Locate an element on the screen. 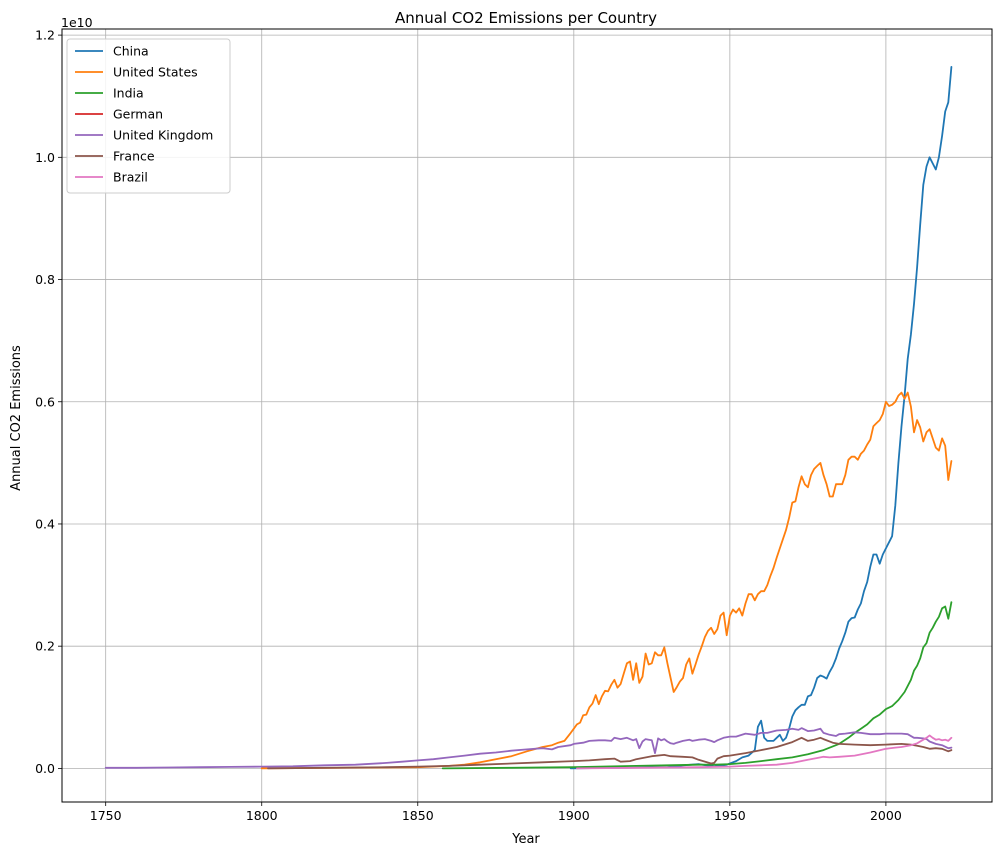  y-tick-label: 0.0 is located at coordinates (45, 768).